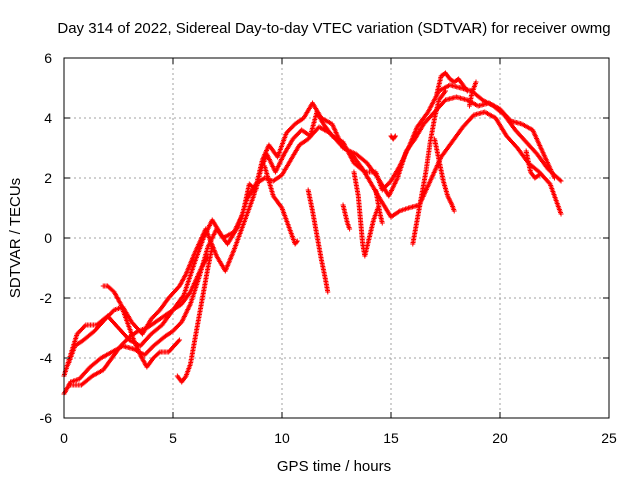 This screenshot has width=640, height=480. What do you see at coordinates (173, 438) in the screenshot?
I see `x-tick-label: 5` at bounding box center [173, 438].